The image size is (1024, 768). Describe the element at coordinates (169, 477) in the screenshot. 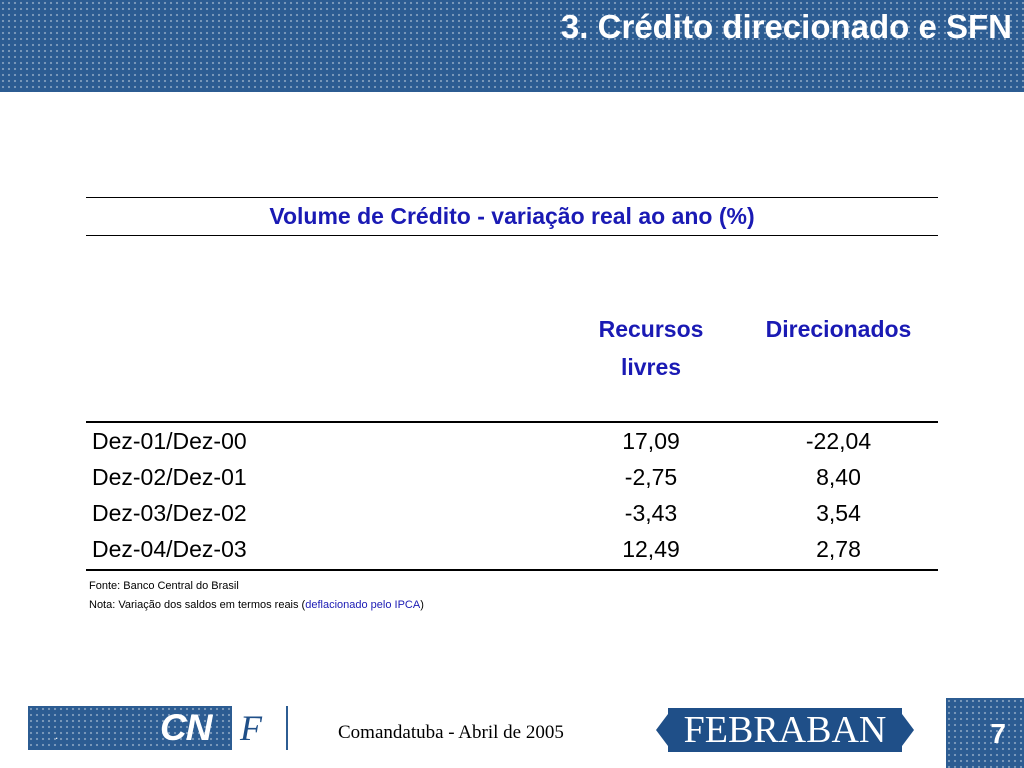

I see `row-label: Dez-02/Dez-01` at that location.